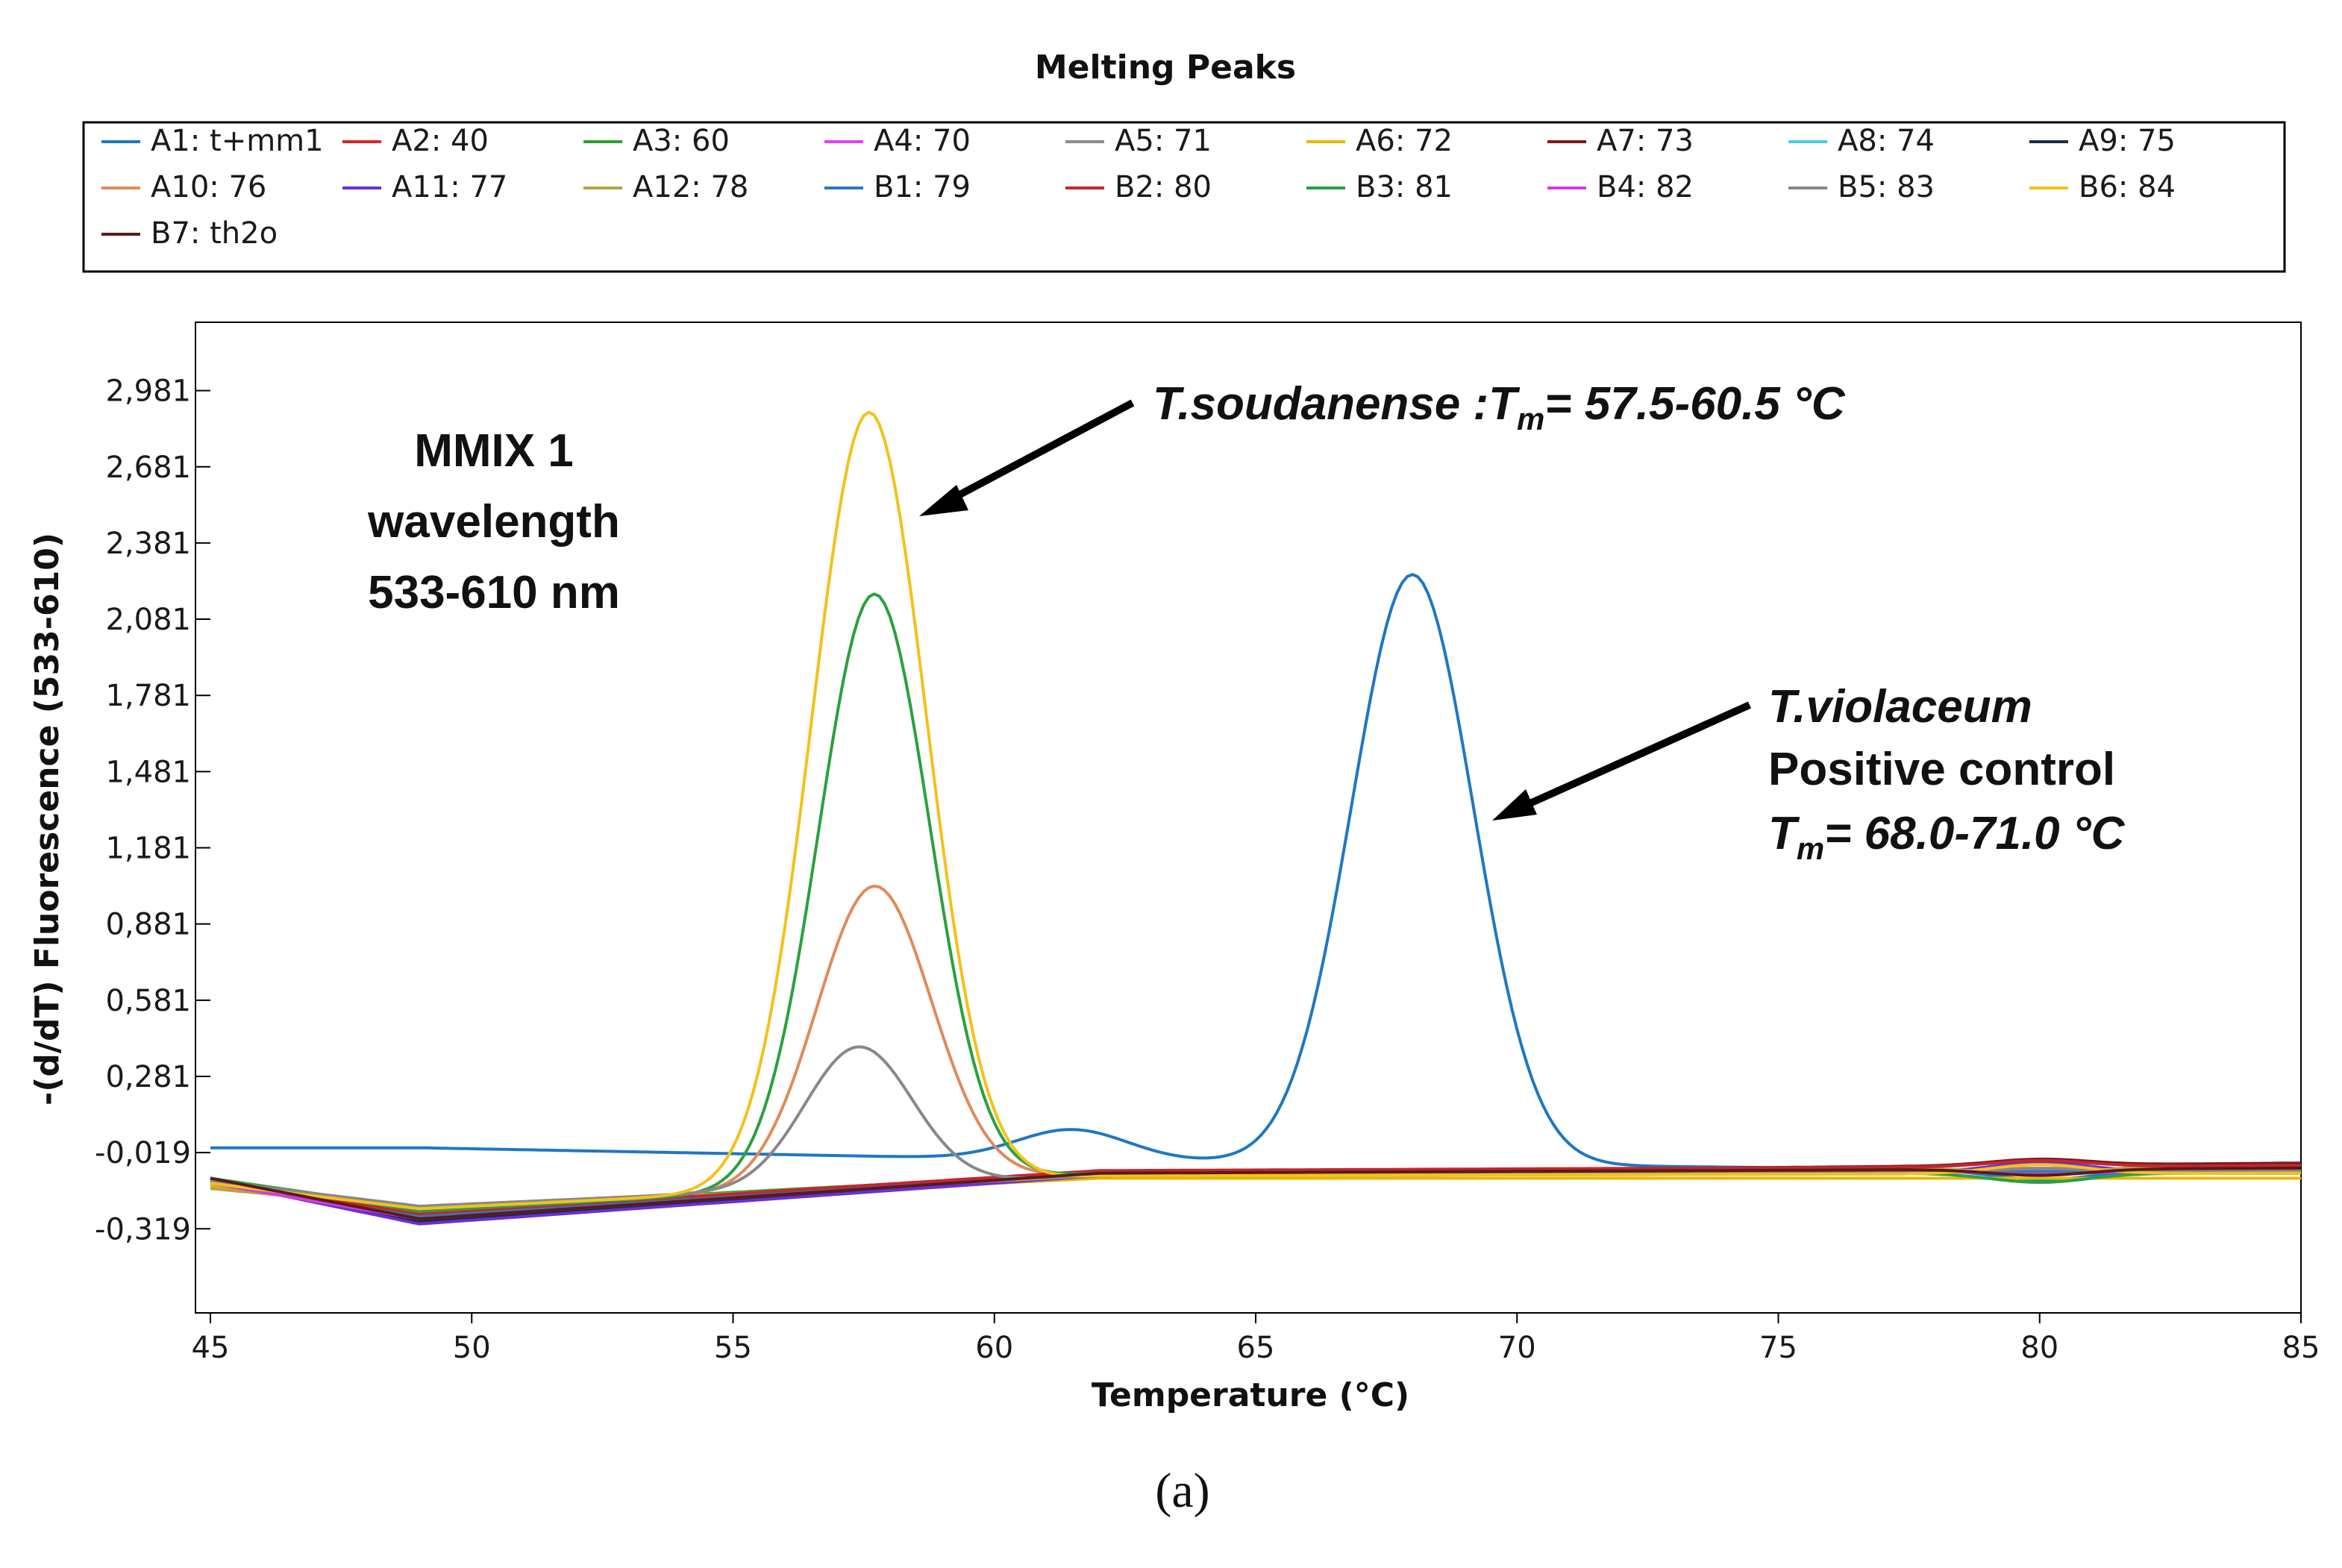 This screenshot has height=1568, width=2342. I want to click on legend-box, so click(1184, 197).